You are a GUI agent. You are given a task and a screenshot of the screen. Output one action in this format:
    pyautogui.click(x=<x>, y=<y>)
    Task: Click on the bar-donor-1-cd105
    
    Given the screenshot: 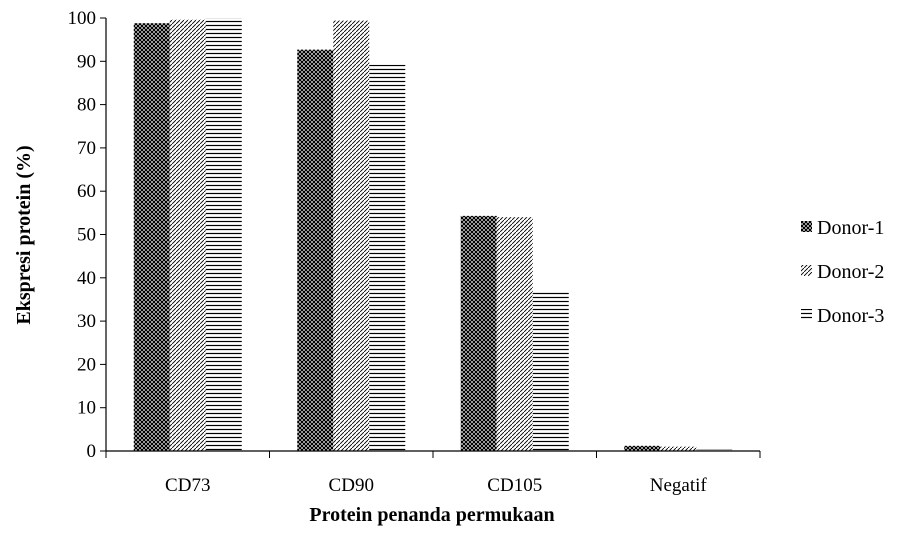 What is the action you would take?
    pyautogui.click(x=478, y=333)
    